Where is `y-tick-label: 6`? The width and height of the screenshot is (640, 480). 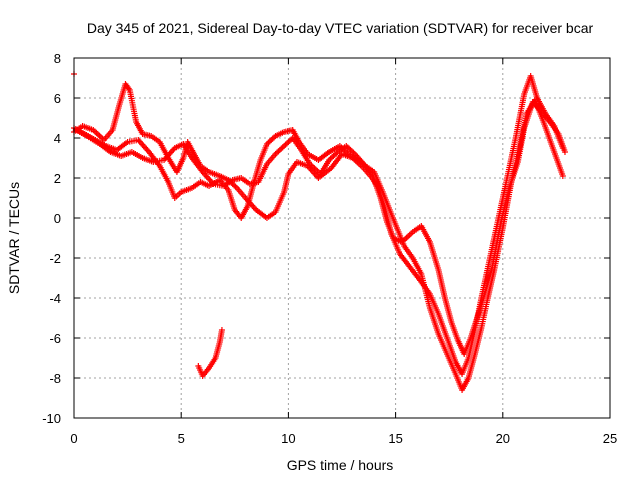
y-tick-label: 6 is located at coordinates (57, 98).